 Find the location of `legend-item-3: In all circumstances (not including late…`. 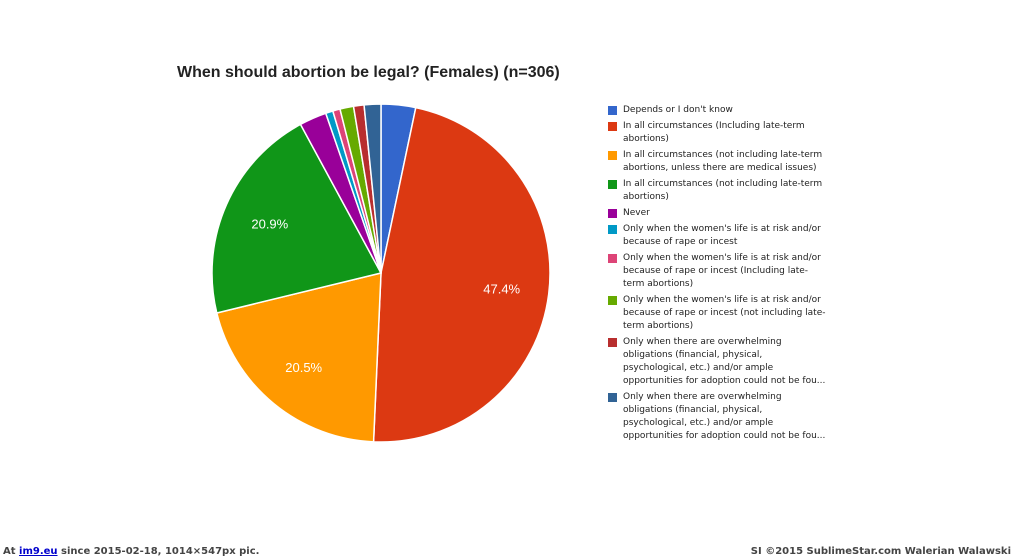

legend-item-3: In all circumstances (not including late… is located at coordinates (728, 162).